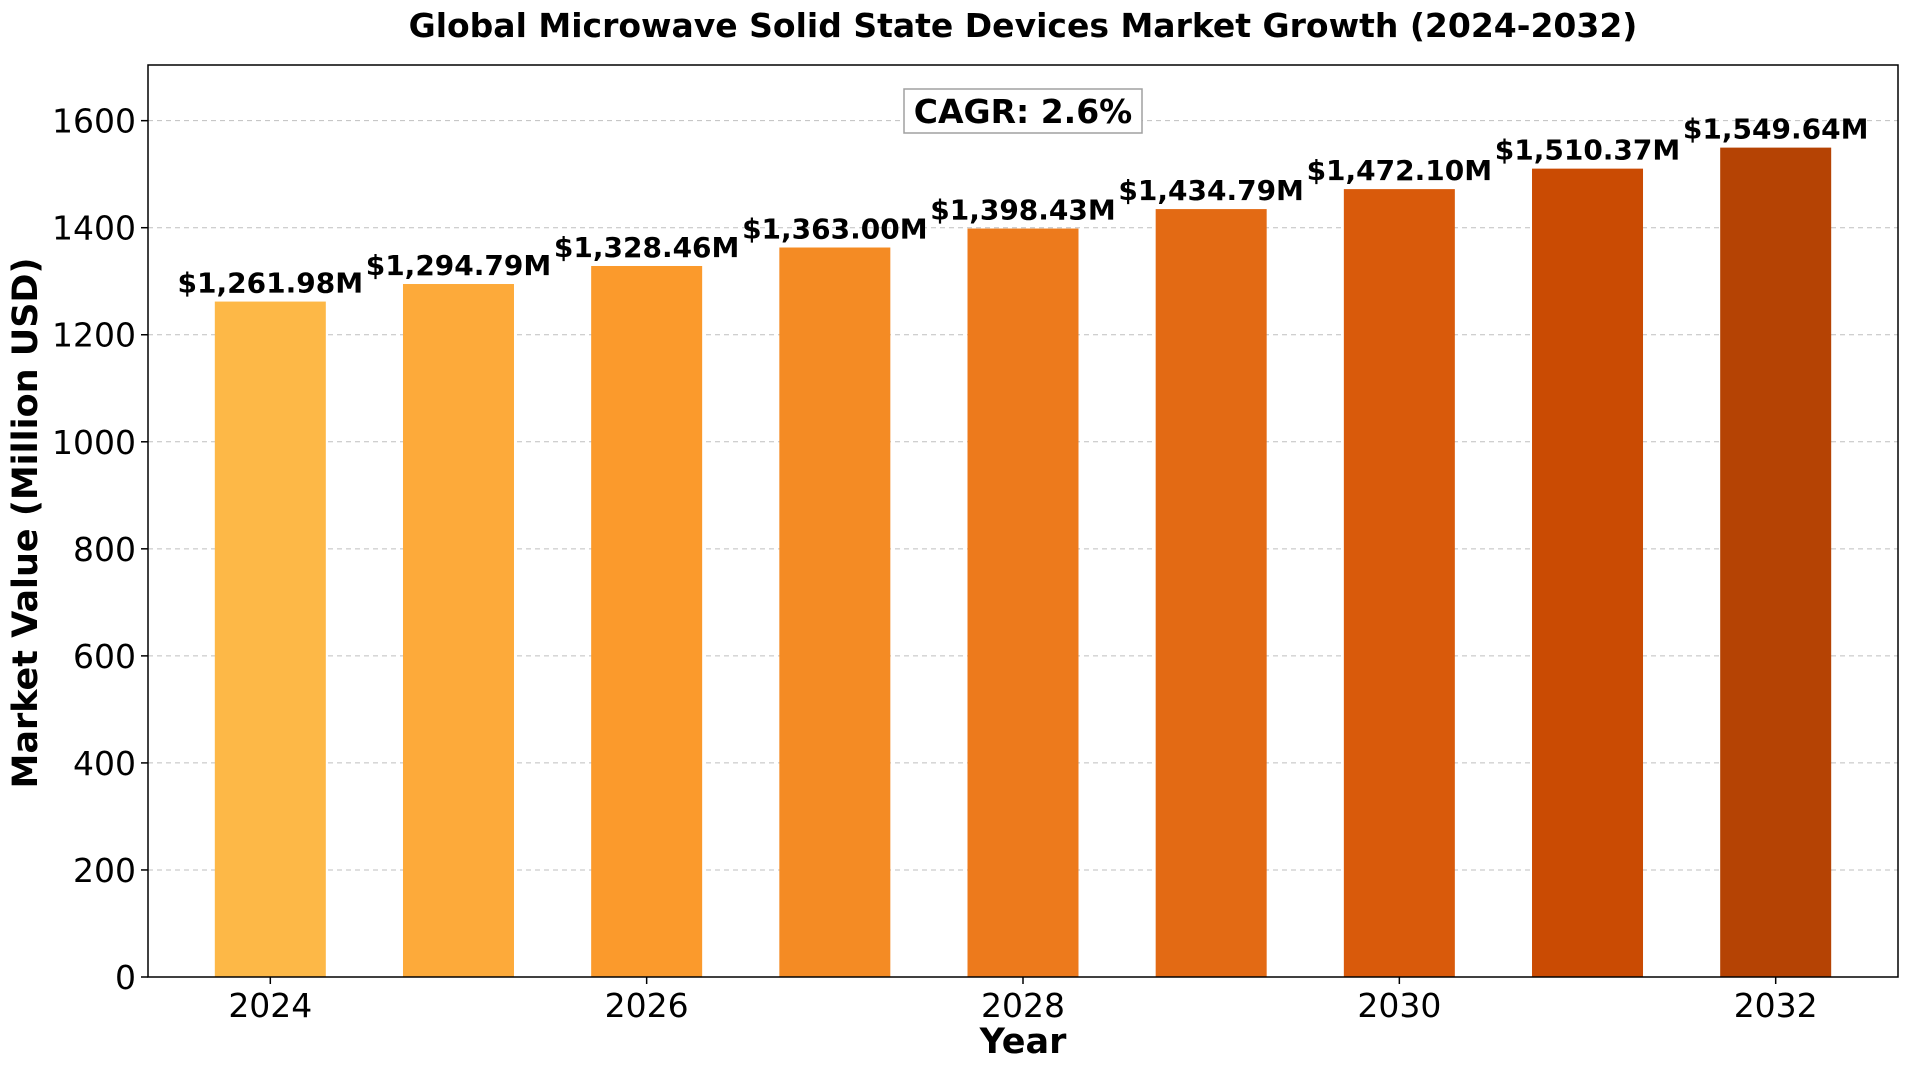  I want to click on cagr-annotation-text: CAGR: 2.6%, so click(1023, 111).